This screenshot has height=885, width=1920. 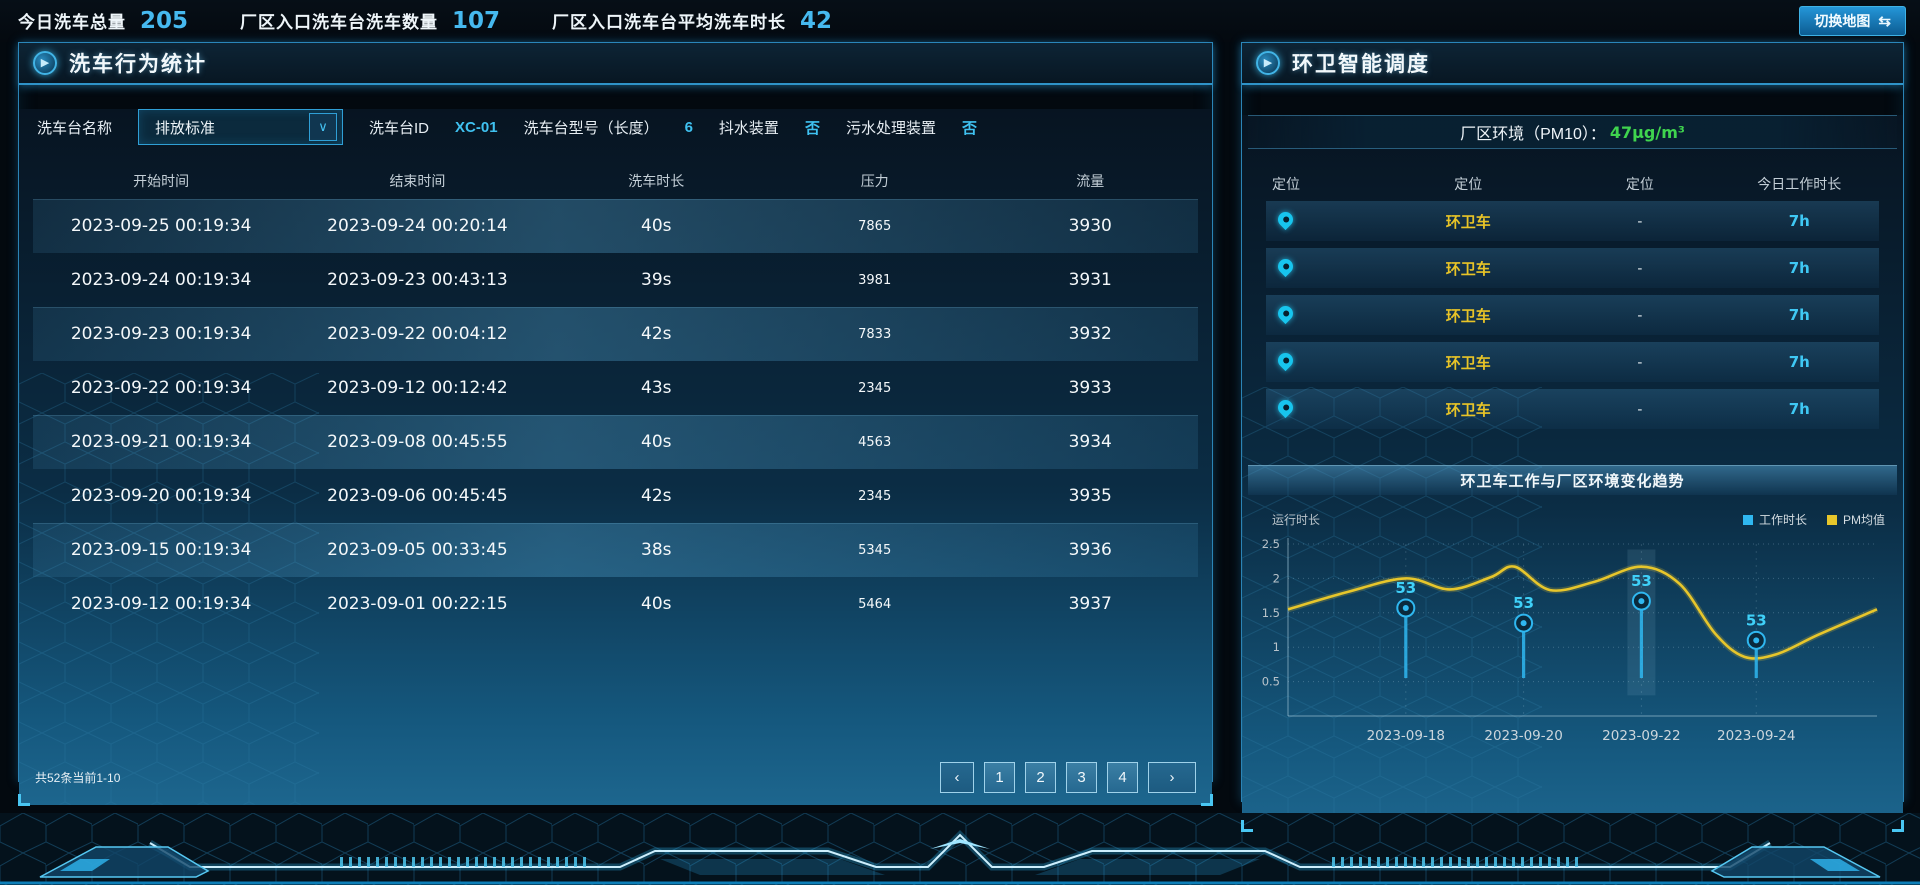 I want to click on table-cell: 2345, so click(x=875, y=388).